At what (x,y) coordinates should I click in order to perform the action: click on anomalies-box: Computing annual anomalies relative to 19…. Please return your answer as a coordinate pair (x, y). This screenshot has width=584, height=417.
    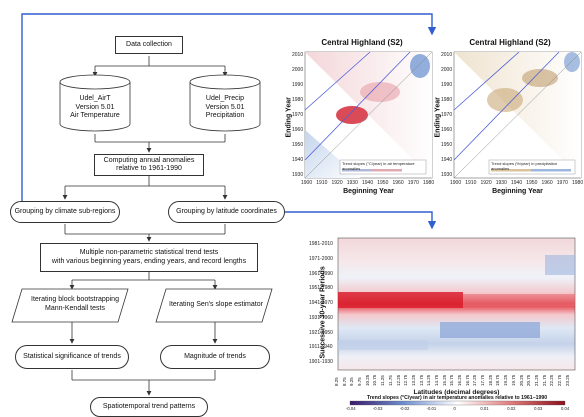
    Looking at the image, I should click on (149, 165).